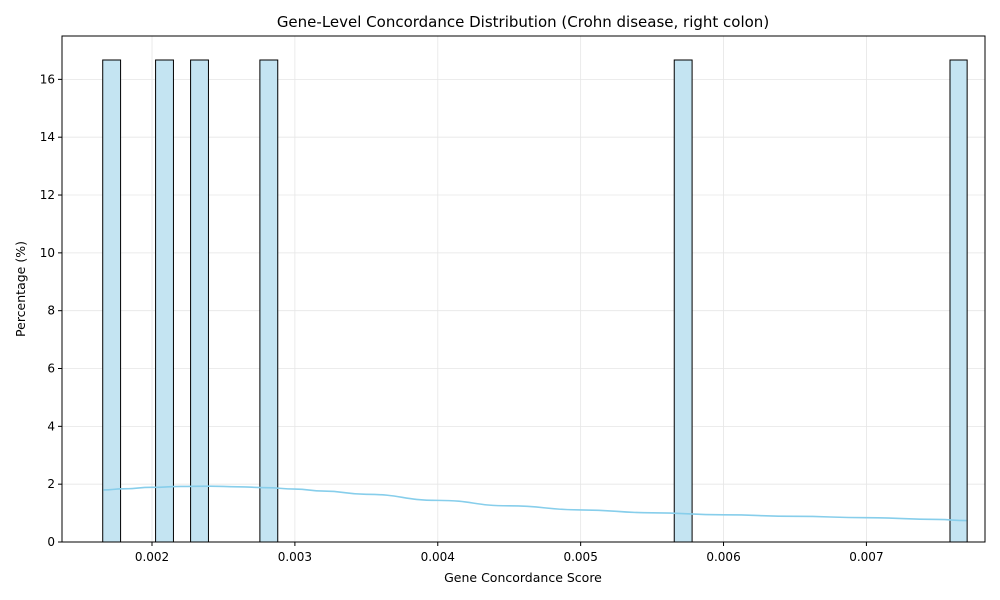  What do you see at coordinates (47, 253) in the screenshot?
I see `y-tick-label: 10` at bounding box center [47, 253].